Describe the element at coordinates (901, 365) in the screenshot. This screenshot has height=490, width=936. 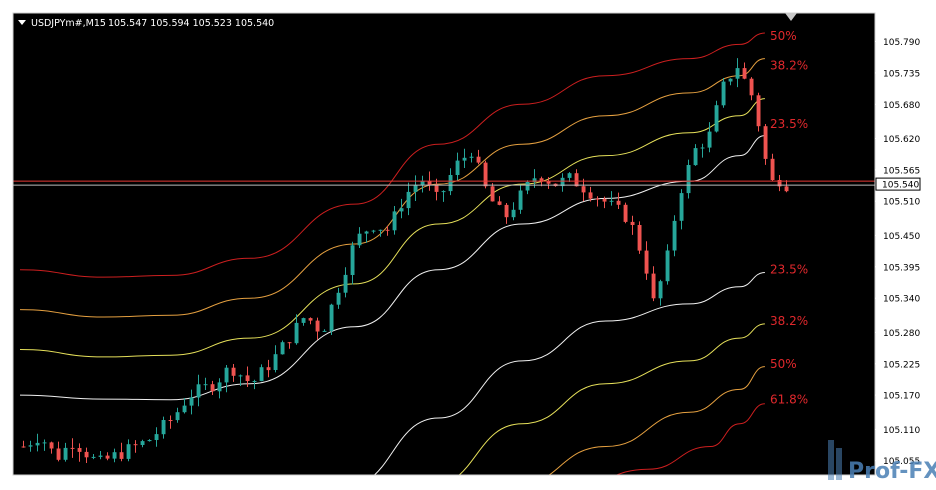
I see `y-tick-label: 105.225` at that location.